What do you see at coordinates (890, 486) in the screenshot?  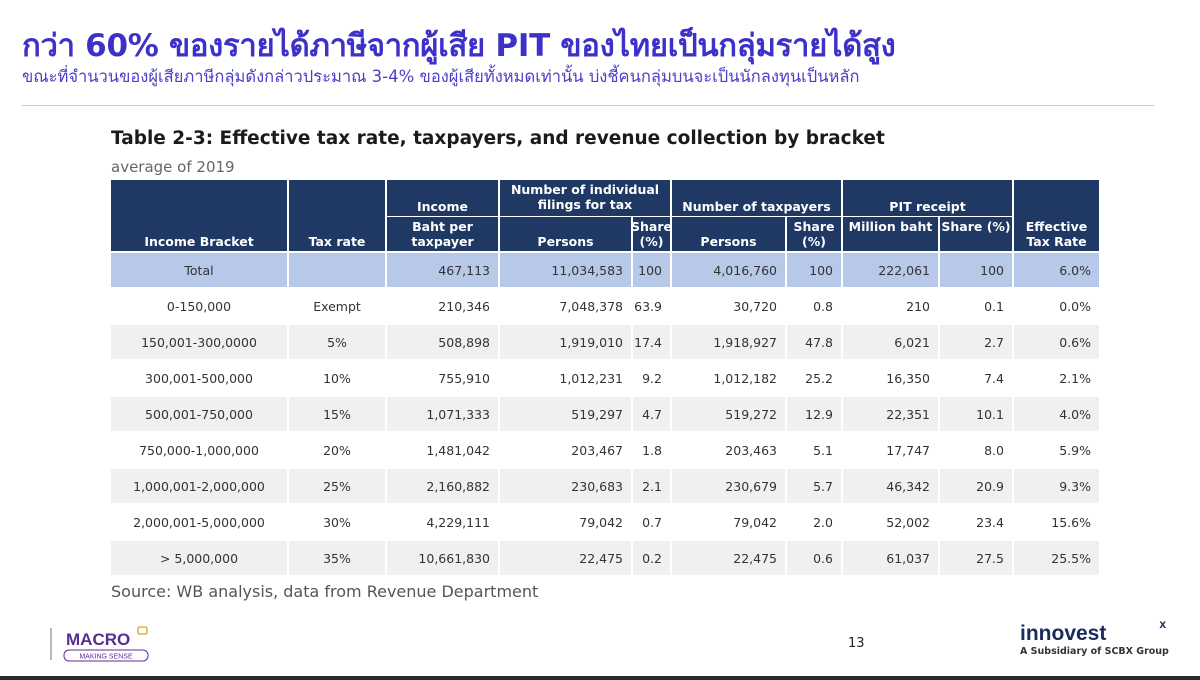 I see `cell-pit: 46,342` at bounding box center [890, 486].